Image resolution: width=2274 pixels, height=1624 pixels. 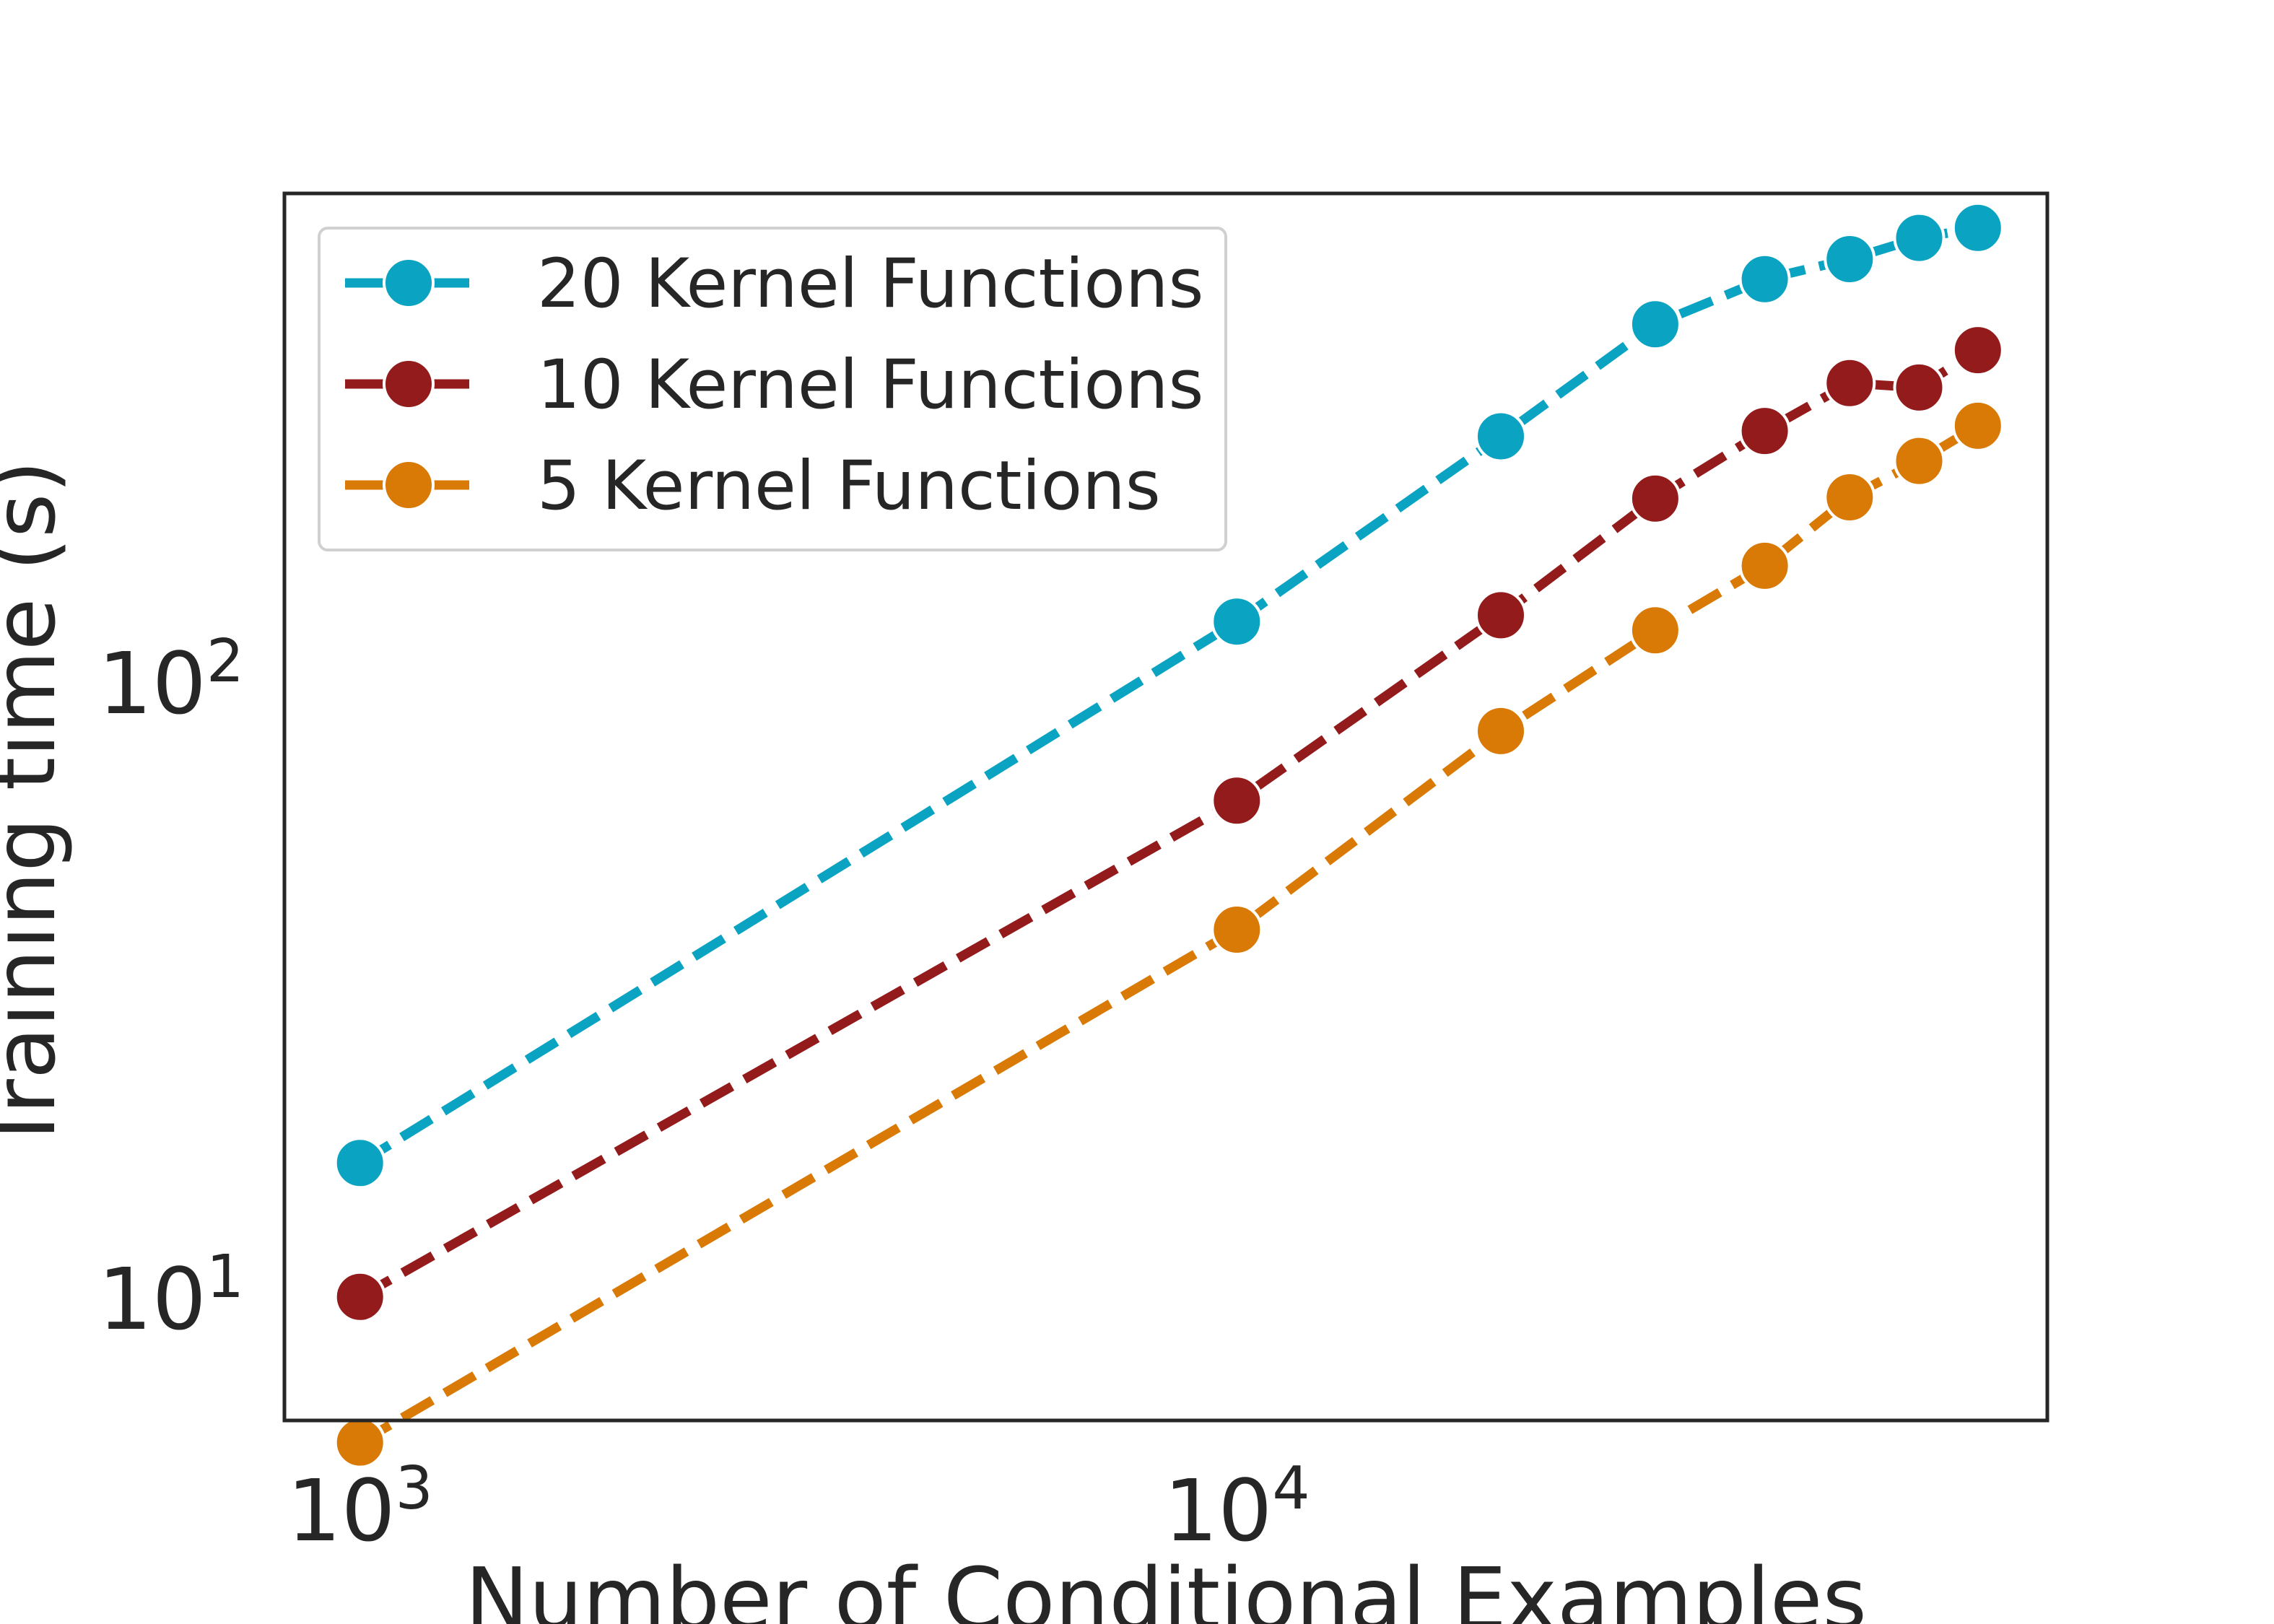 What do you see at coordinates (360, 1507) in the screenshot?
I see `x-tick-label: 103` at bounding box center [360, 1507].